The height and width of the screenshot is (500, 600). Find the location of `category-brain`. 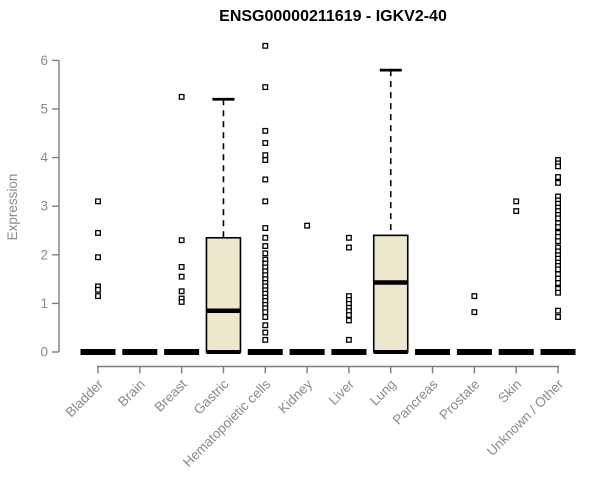

category-brain is located at coordinates (140, 352).